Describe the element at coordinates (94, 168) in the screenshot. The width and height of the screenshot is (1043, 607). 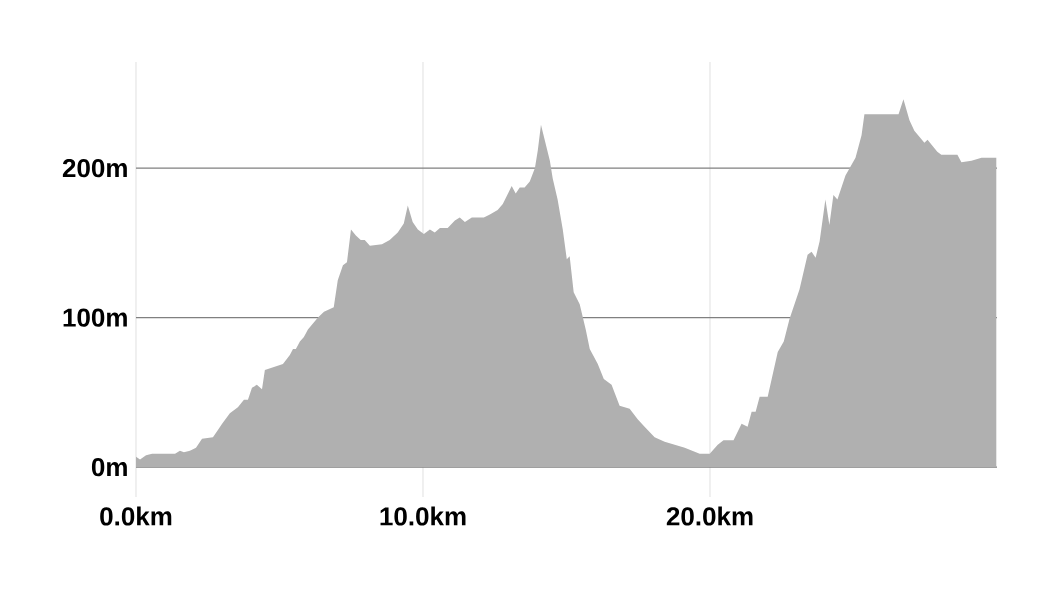
I see `y-tick-label: 200m` at that location.